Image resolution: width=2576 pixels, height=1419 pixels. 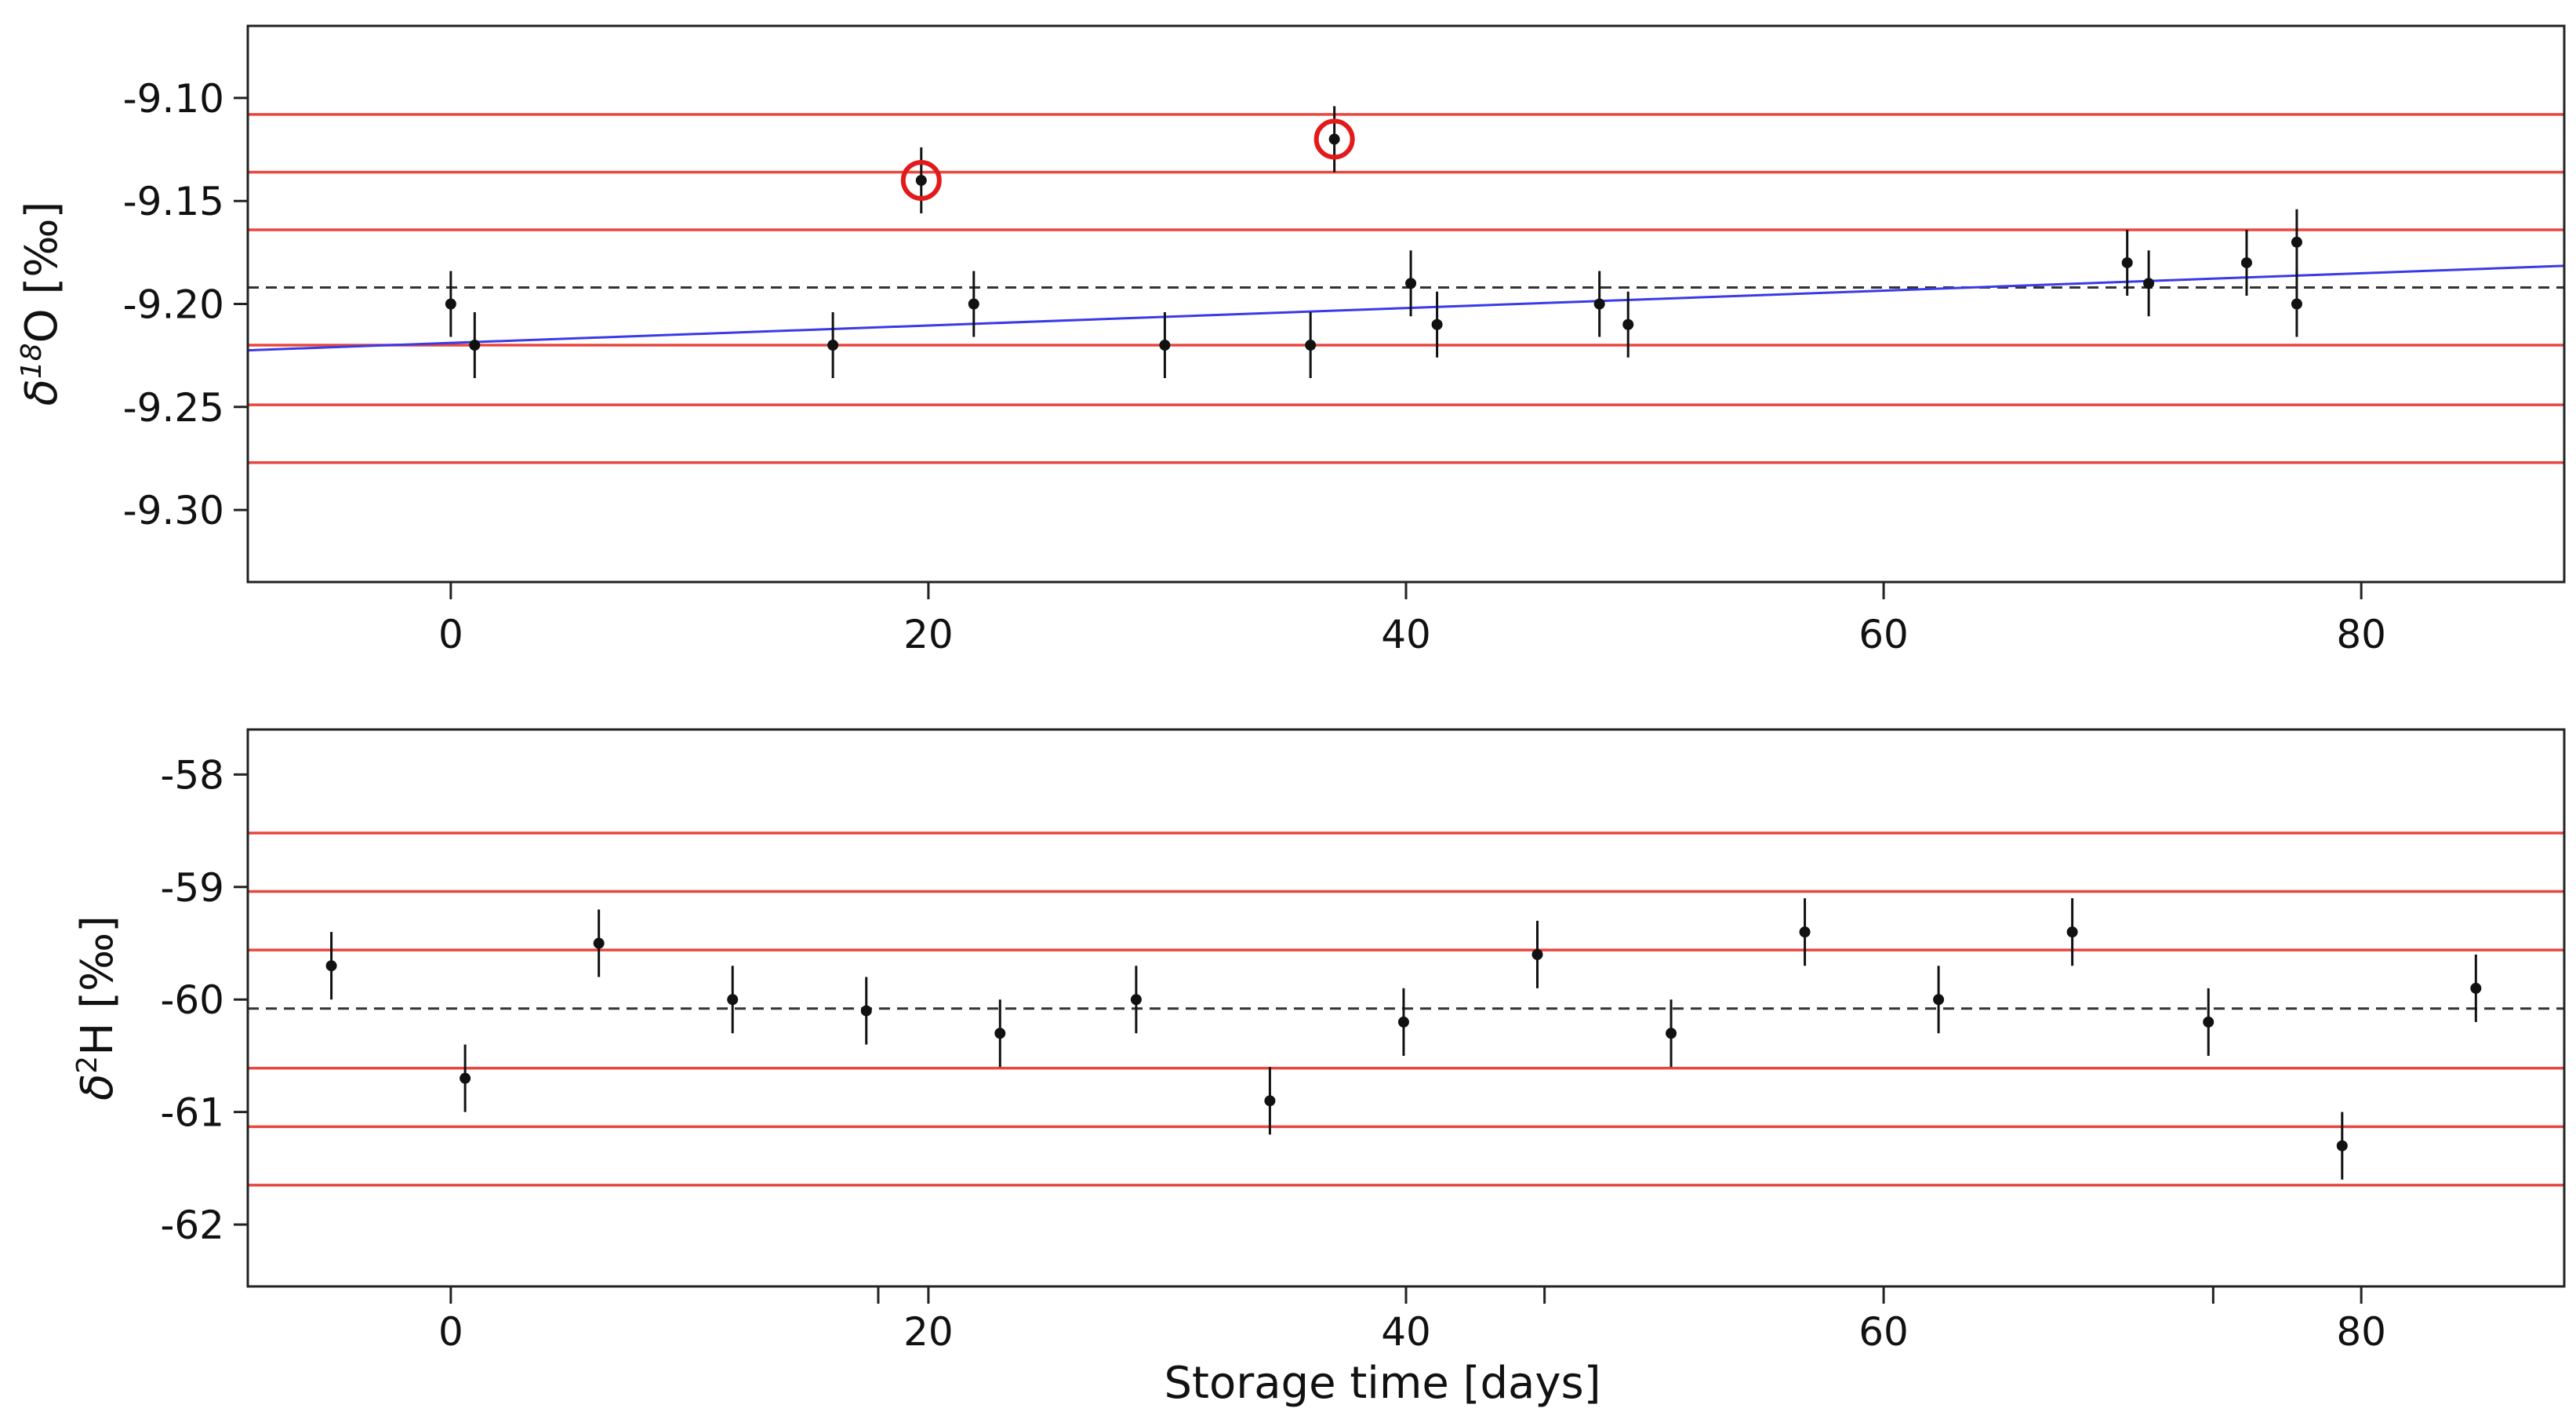 I want to click on y-tick-label-1: -9.10, so click(x=173, y=99).